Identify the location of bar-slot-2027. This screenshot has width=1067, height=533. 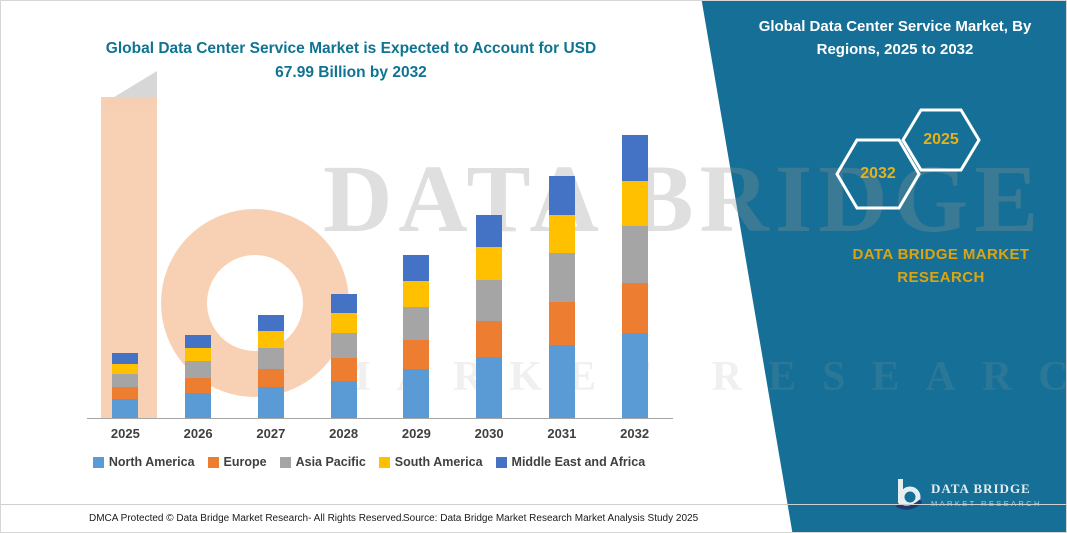
(271, 272).